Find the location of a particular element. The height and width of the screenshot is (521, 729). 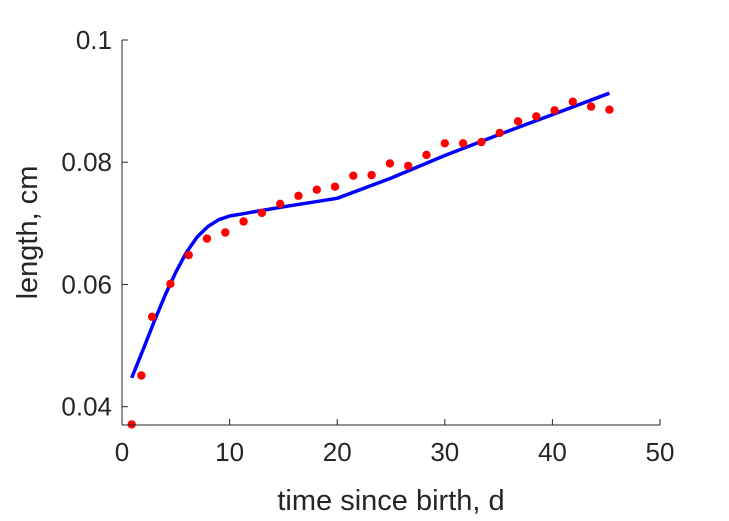

x-tick-label: 10 is located at coordinates (229, 452).